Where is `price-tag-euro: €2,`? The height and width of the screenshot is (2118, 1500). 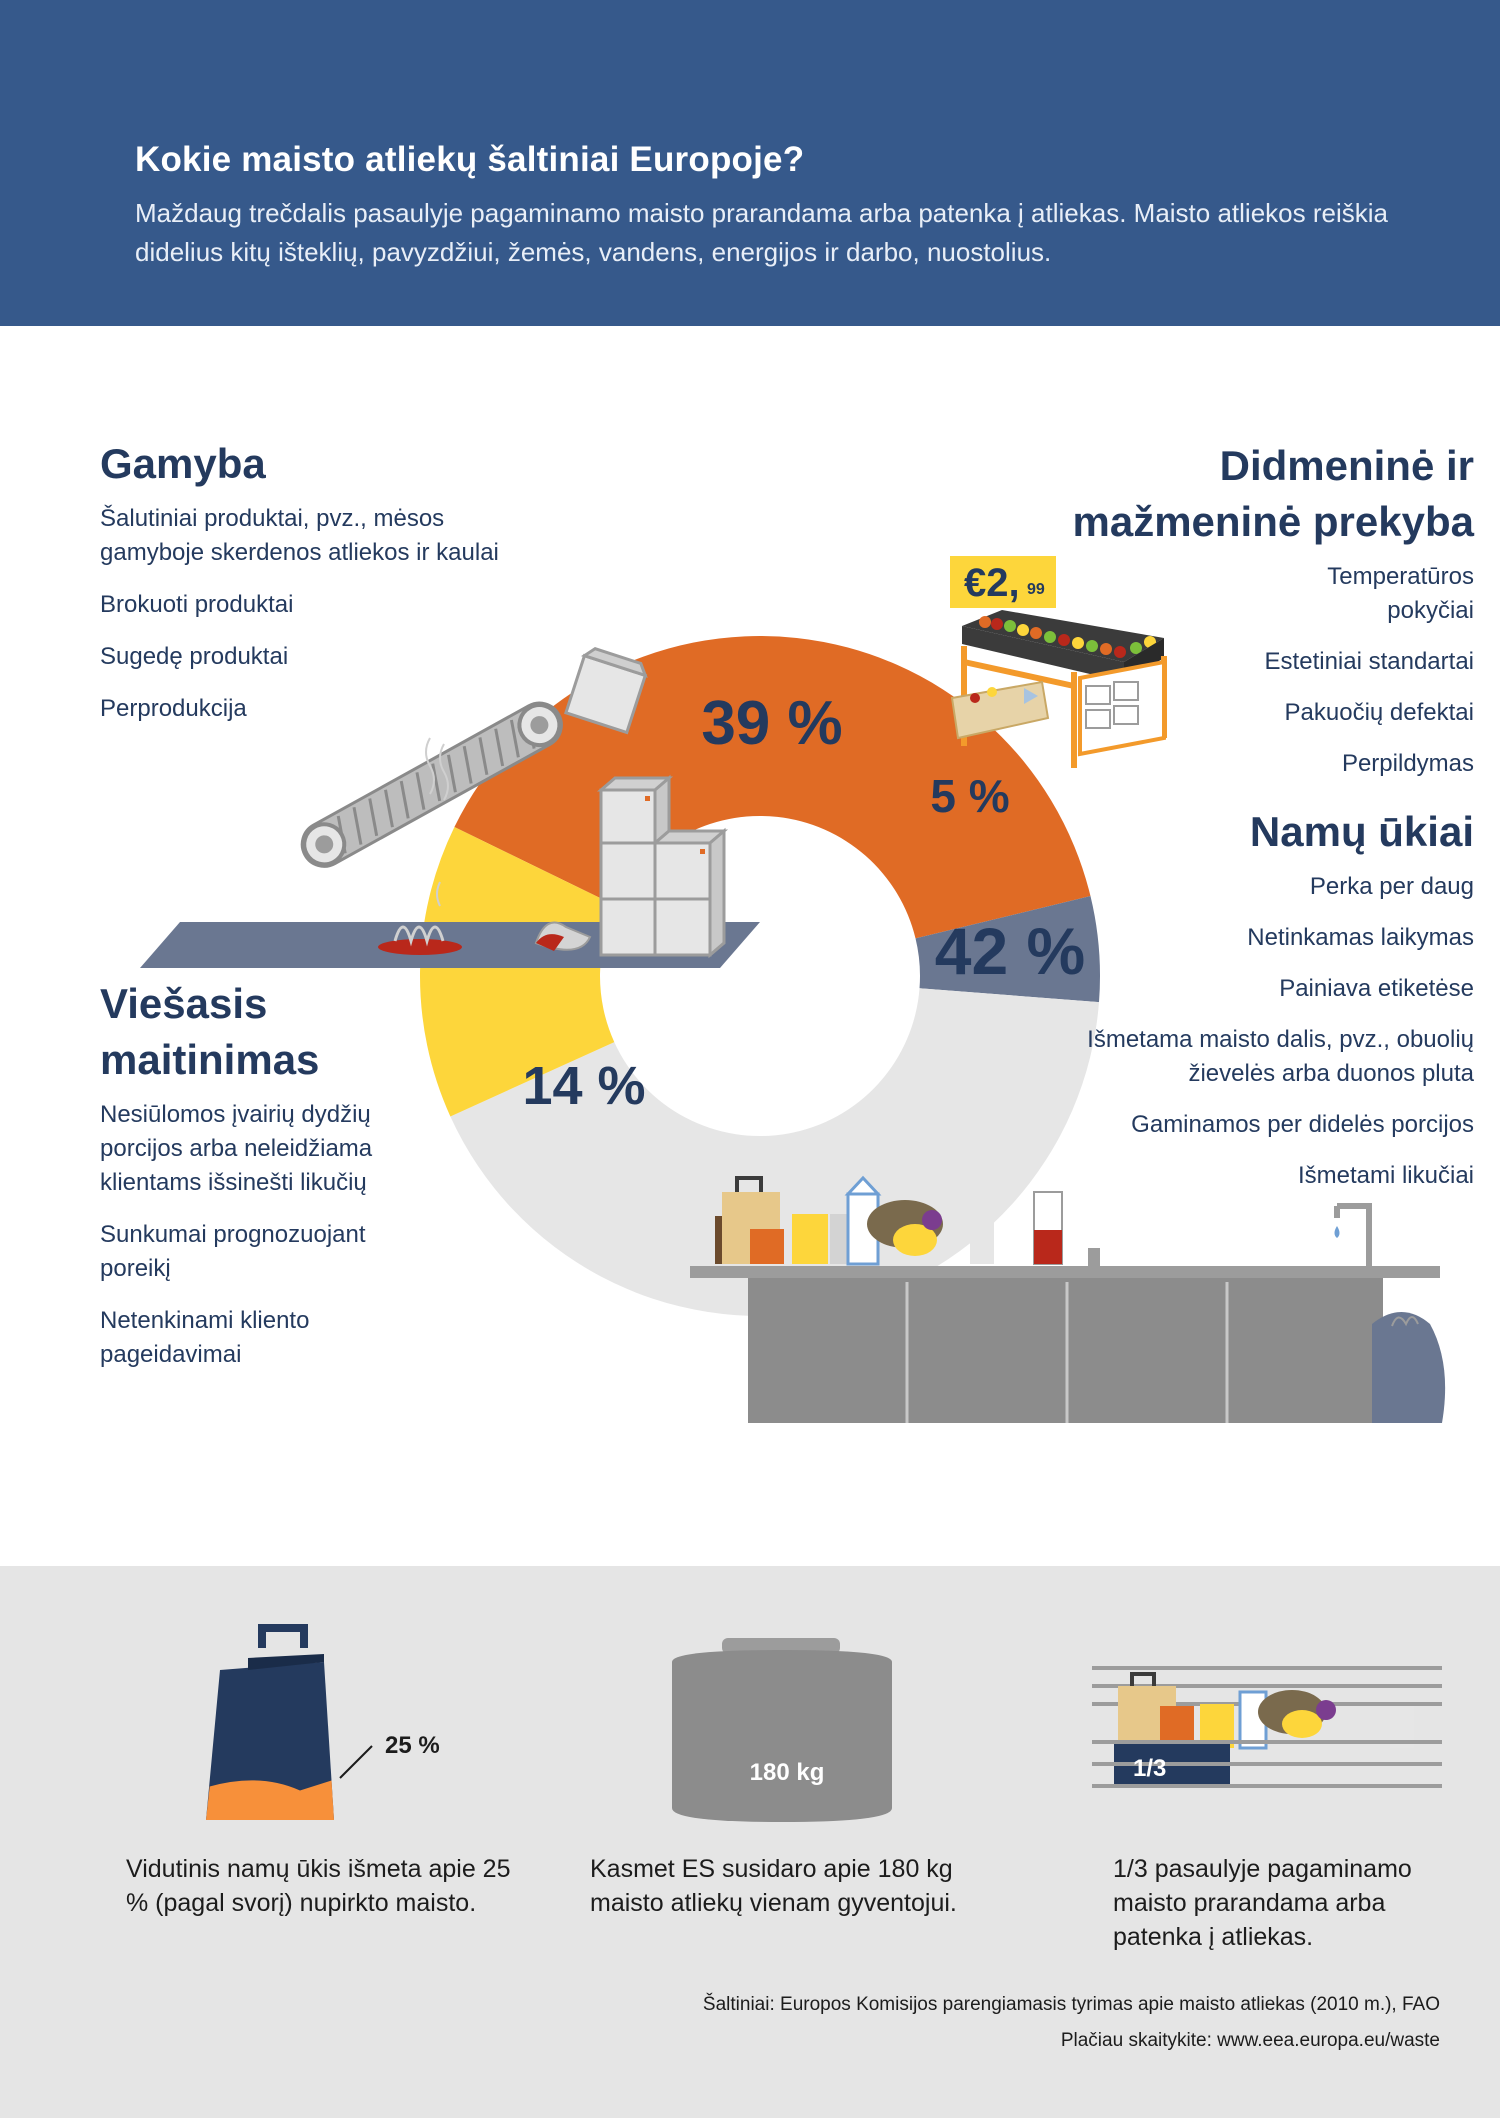 price-tag-euro: €2, is located at coordinates (992, 583).